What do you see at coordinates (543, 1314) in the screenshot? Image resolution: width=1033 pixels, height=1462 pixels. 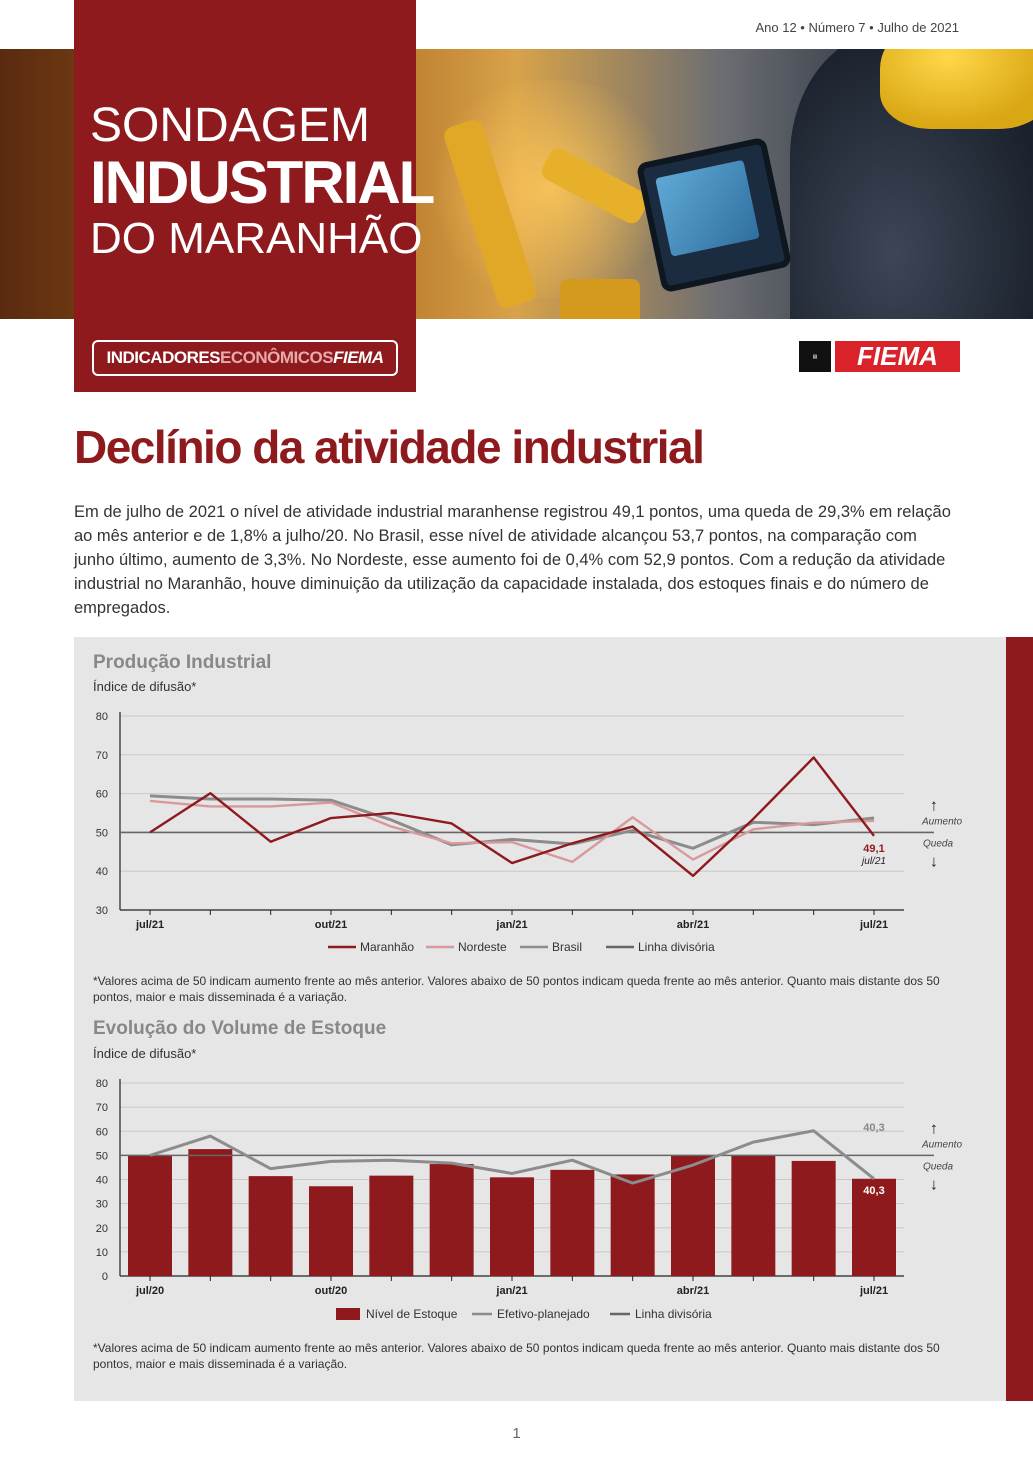 I see `chart2-legend-label: Efetivo-planejado` at bounding box center [543, 1314].